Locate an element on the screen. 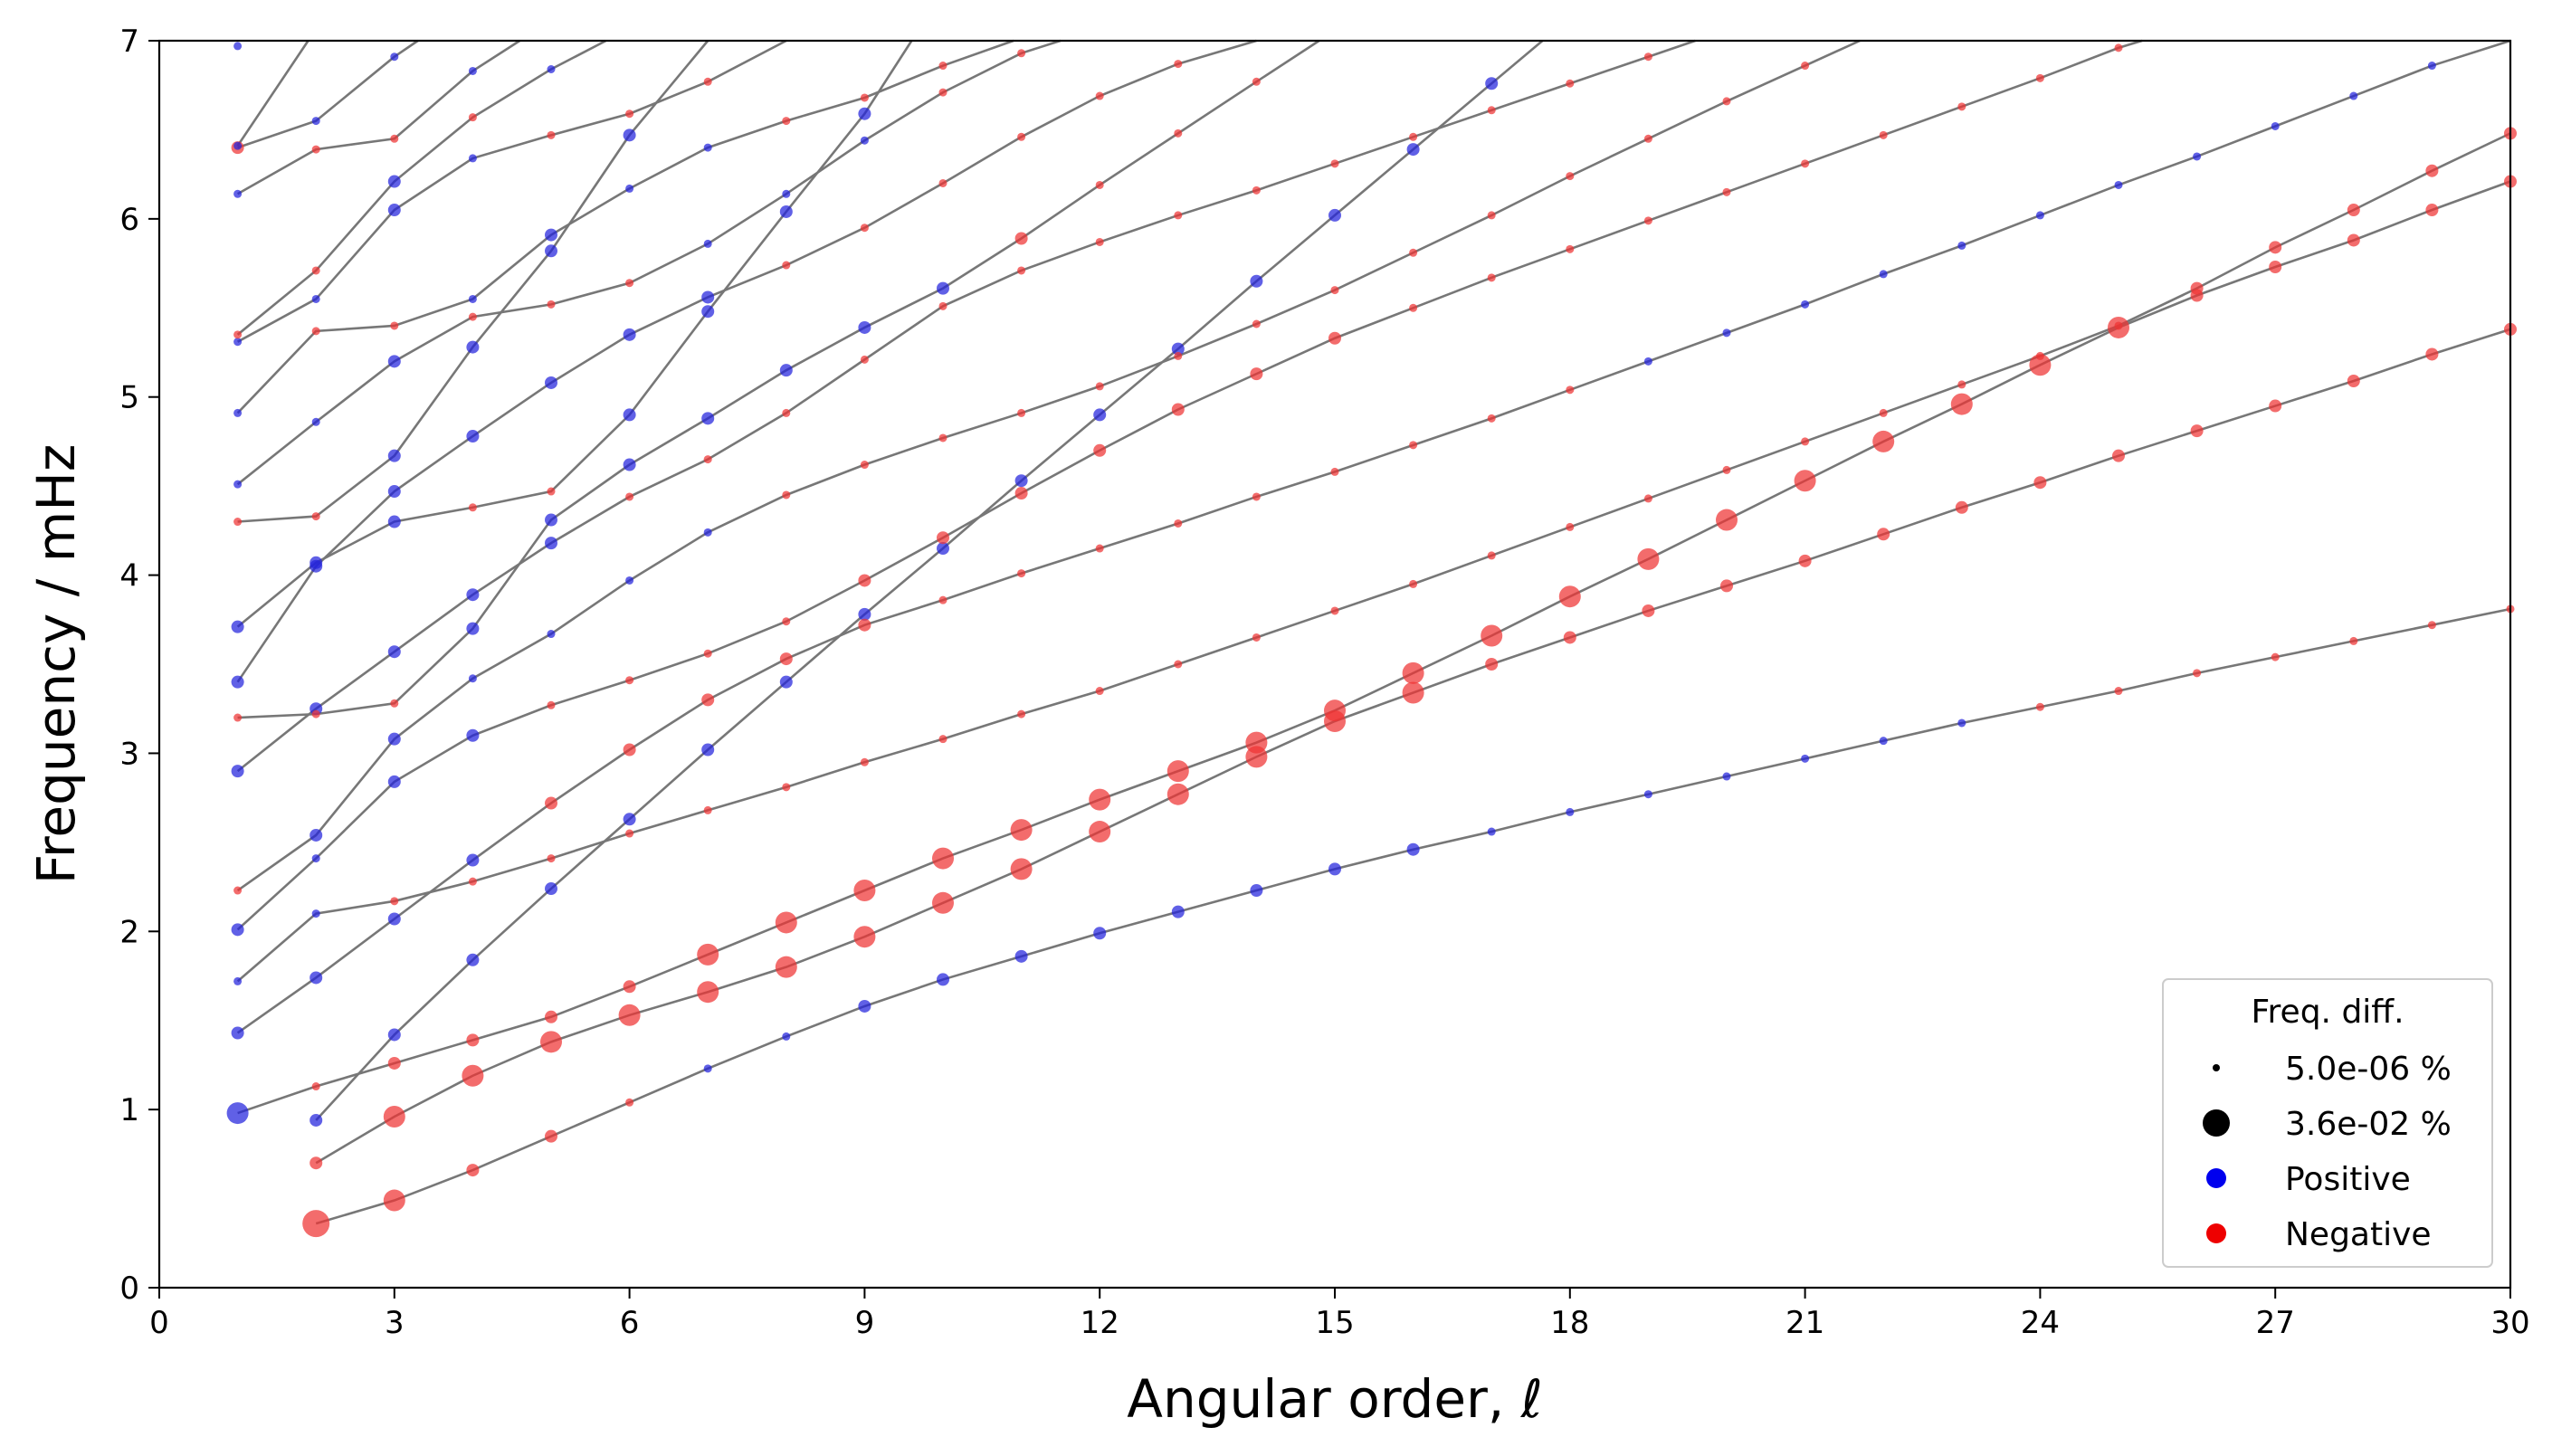  legend-marker-negative is located at coordinates (2216, 1233).